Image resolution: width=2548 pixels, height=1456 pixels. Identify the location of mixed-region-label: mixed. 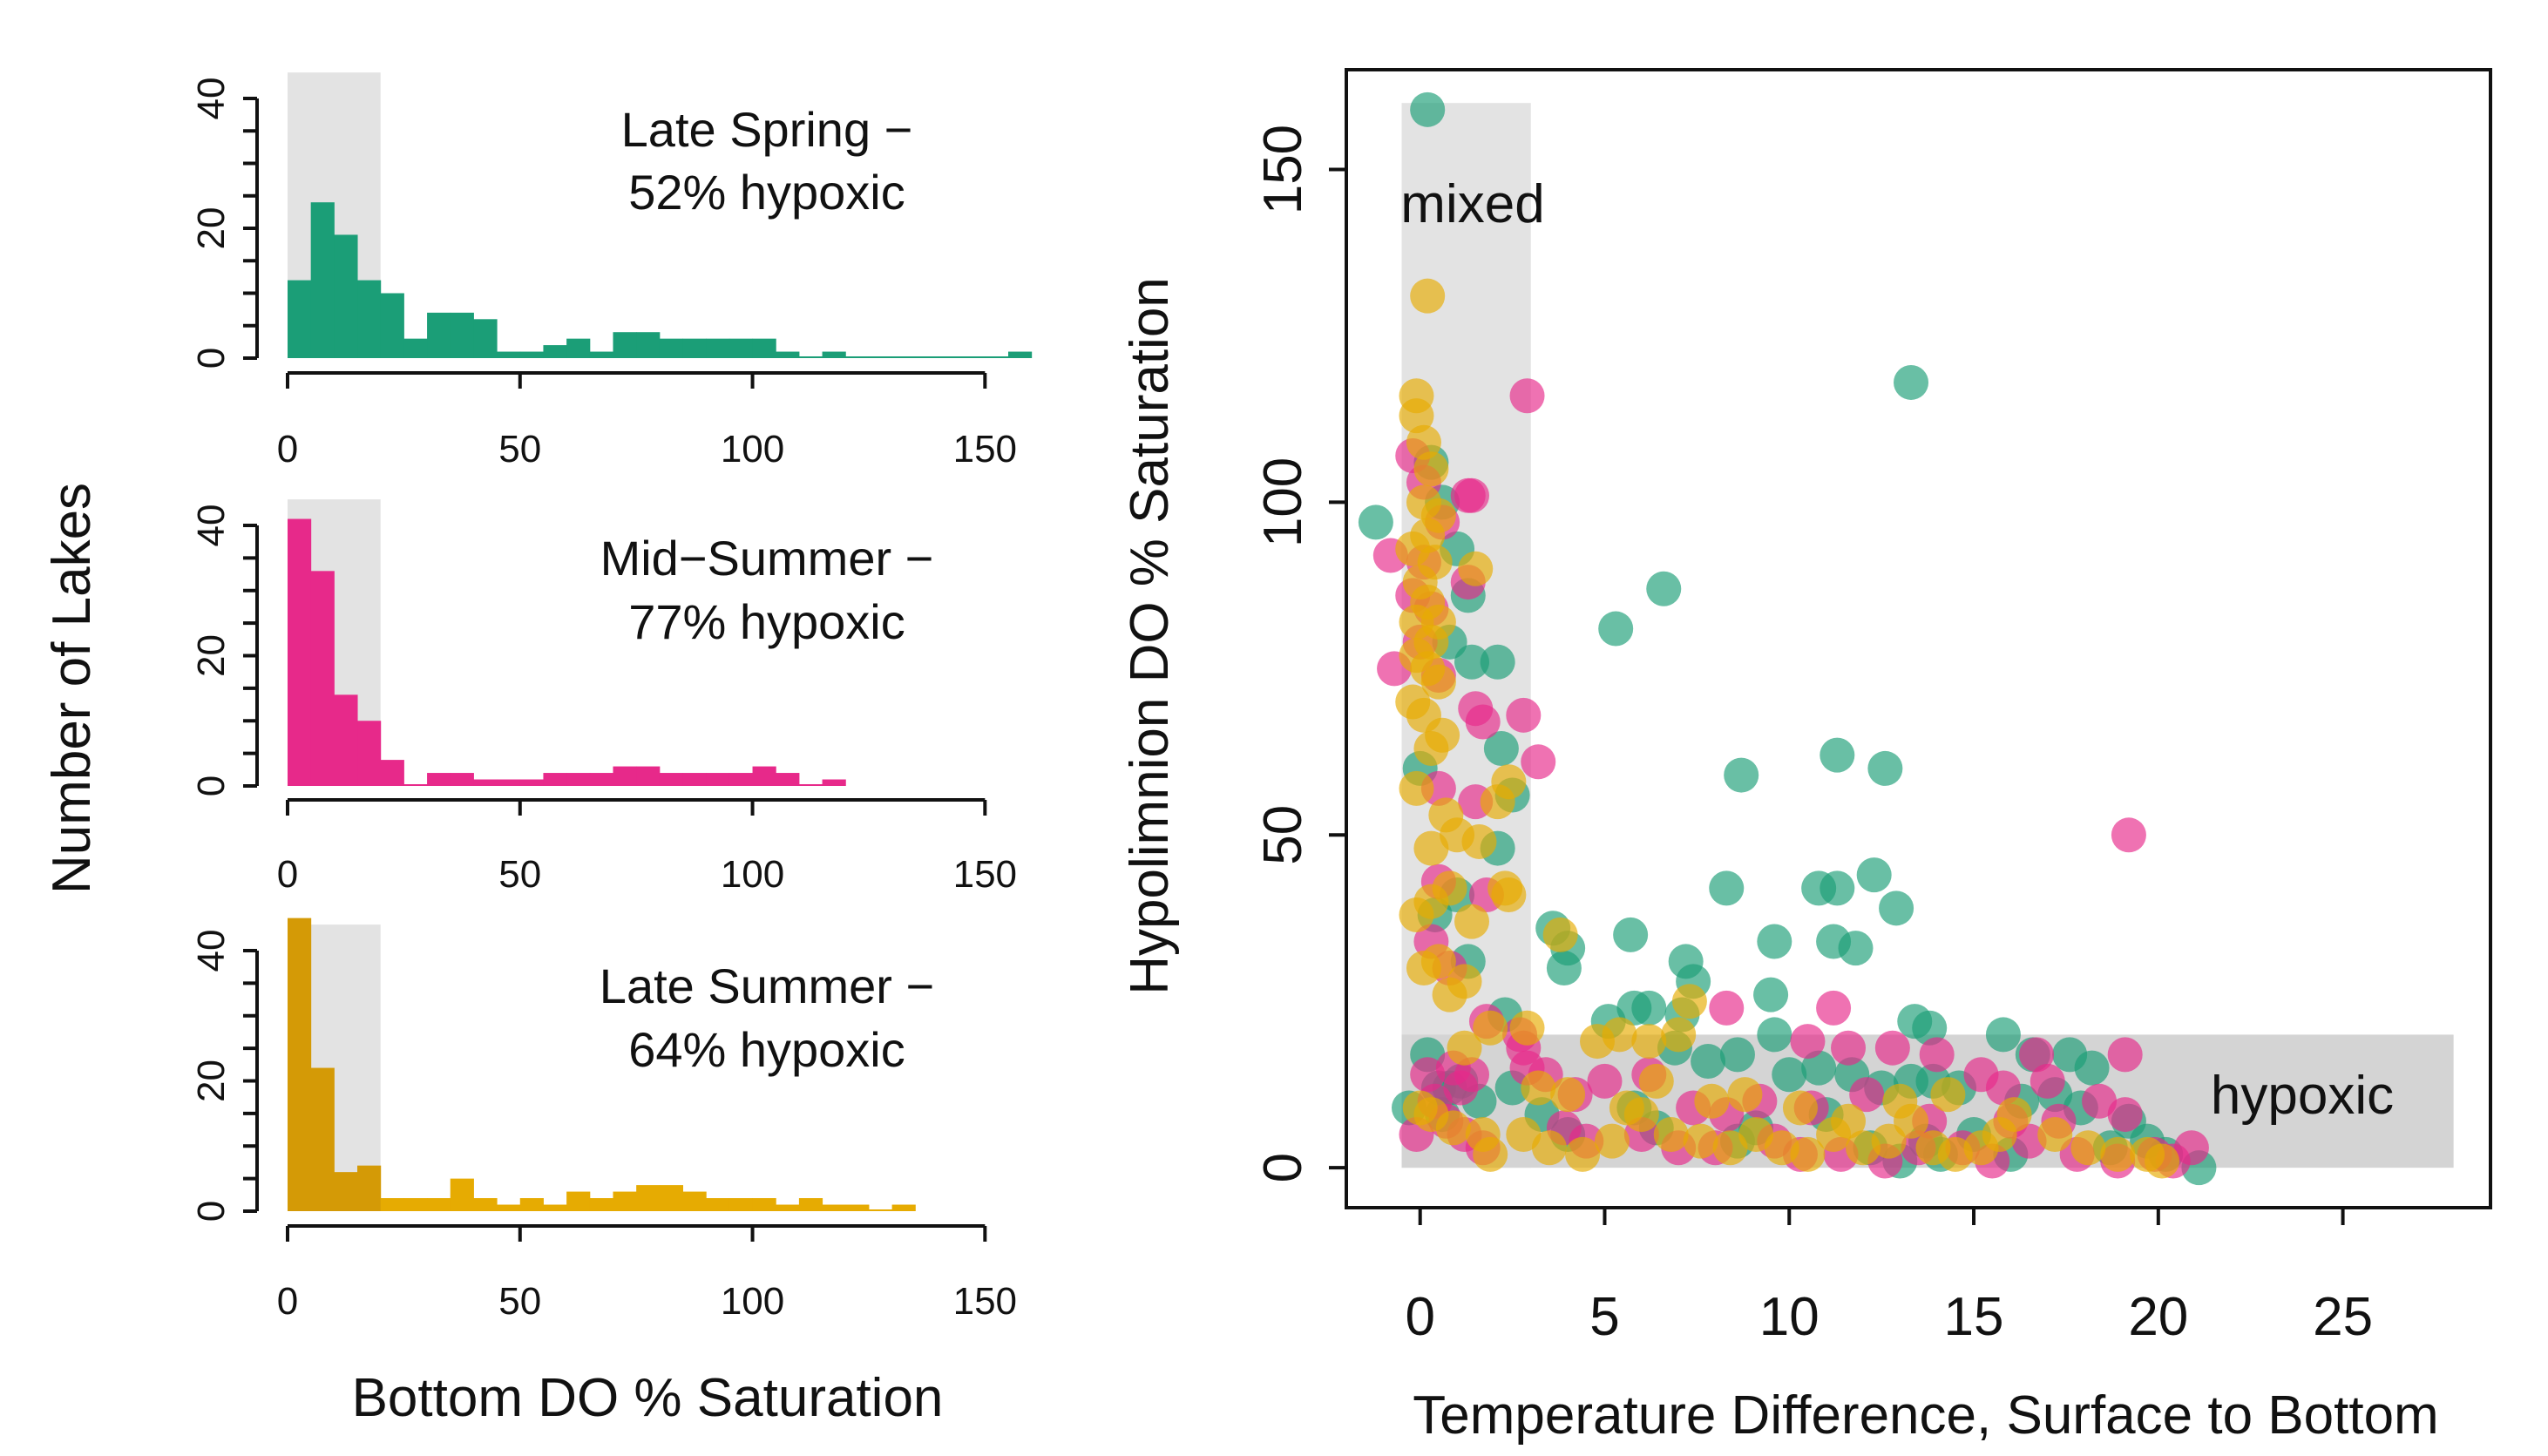
(1472, 204).